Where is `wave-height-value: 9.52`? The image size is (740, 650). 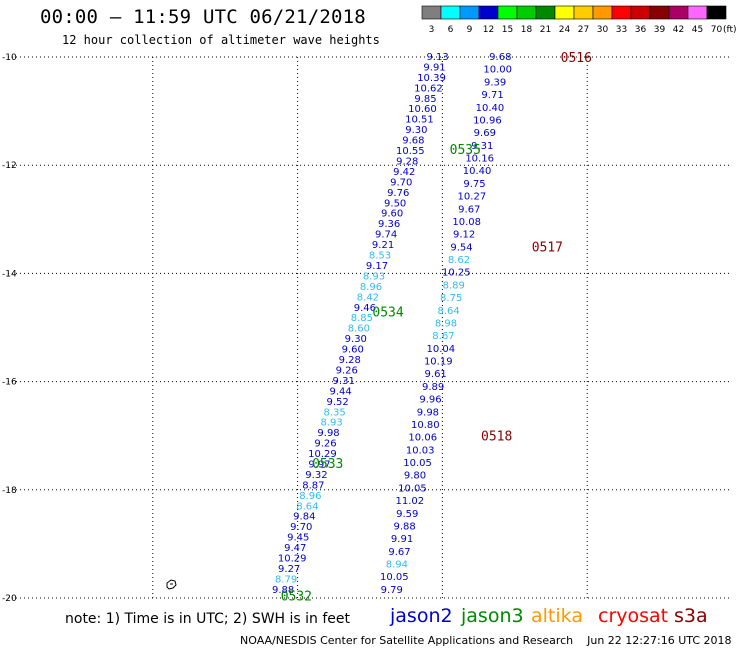 wave-height-value: 9.52 is located at coordinates (338, 402).